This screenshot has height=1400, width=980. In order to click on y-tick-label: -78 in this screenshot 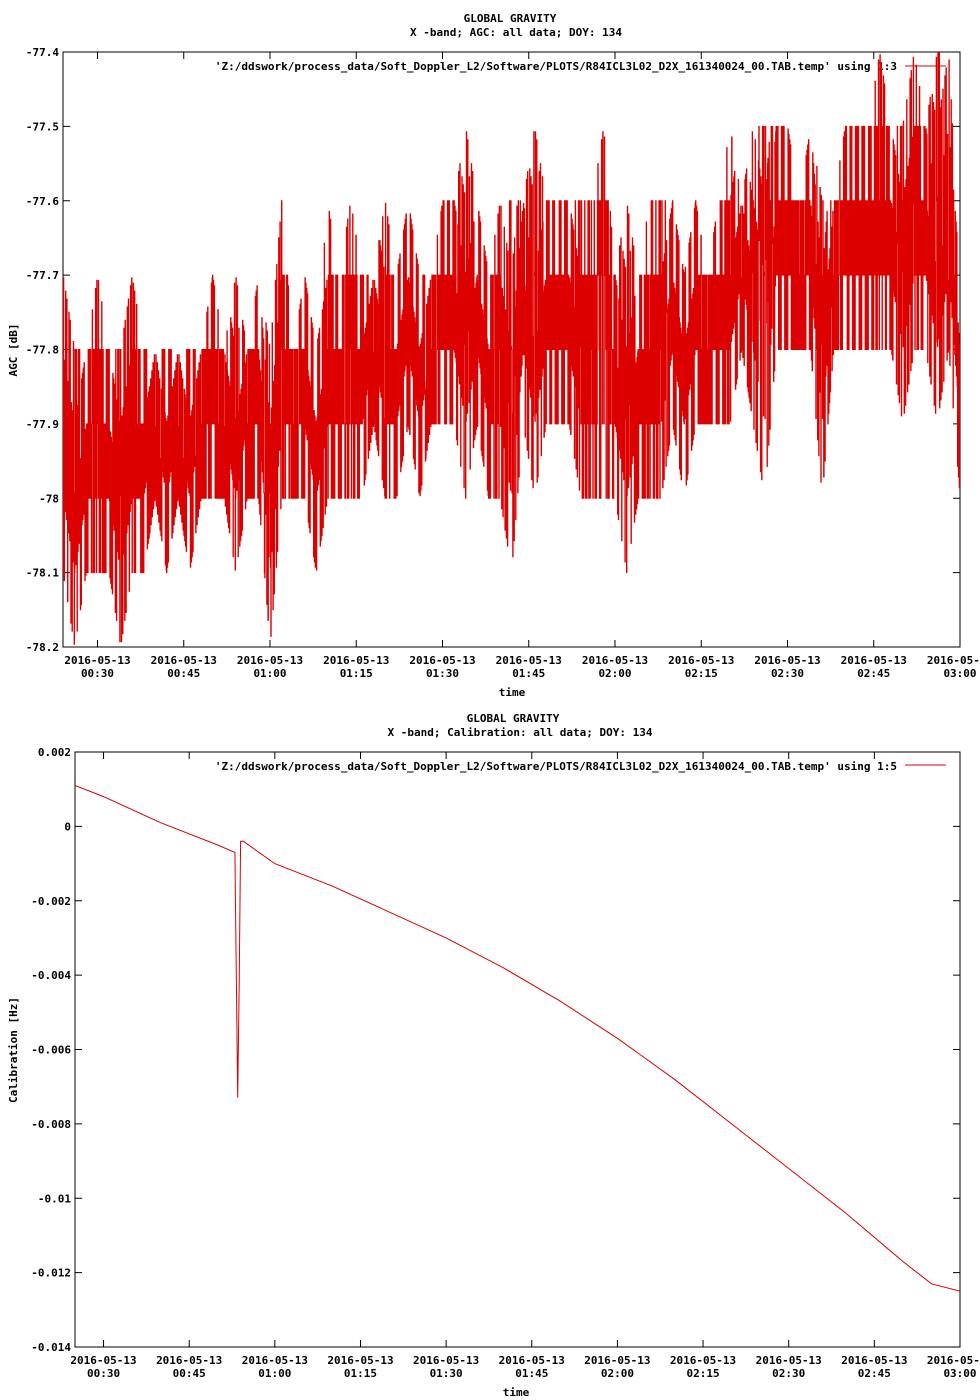, I will do `click(49, 498)`.